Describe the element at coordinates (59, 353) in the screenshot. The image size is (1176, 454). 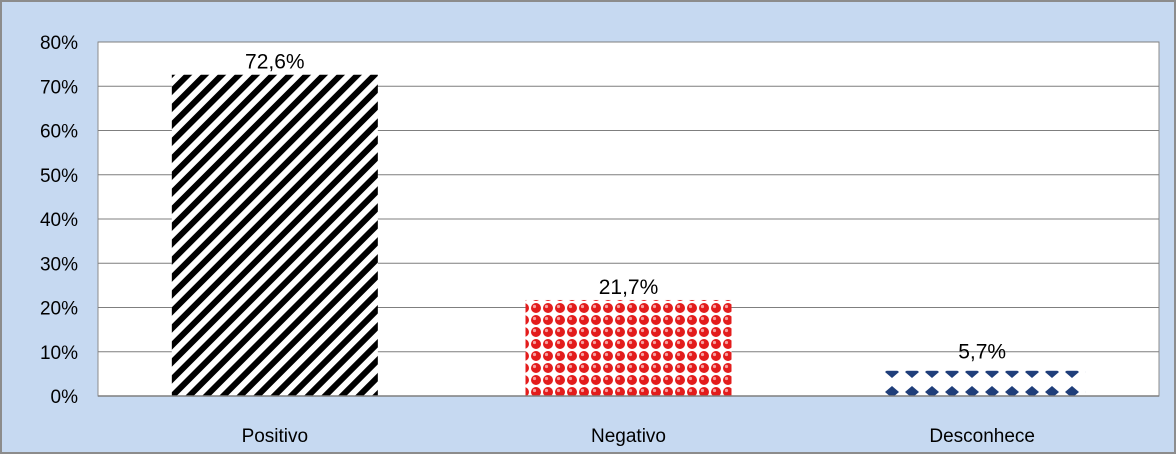
I see `y-tick-label: 10%` at that location.